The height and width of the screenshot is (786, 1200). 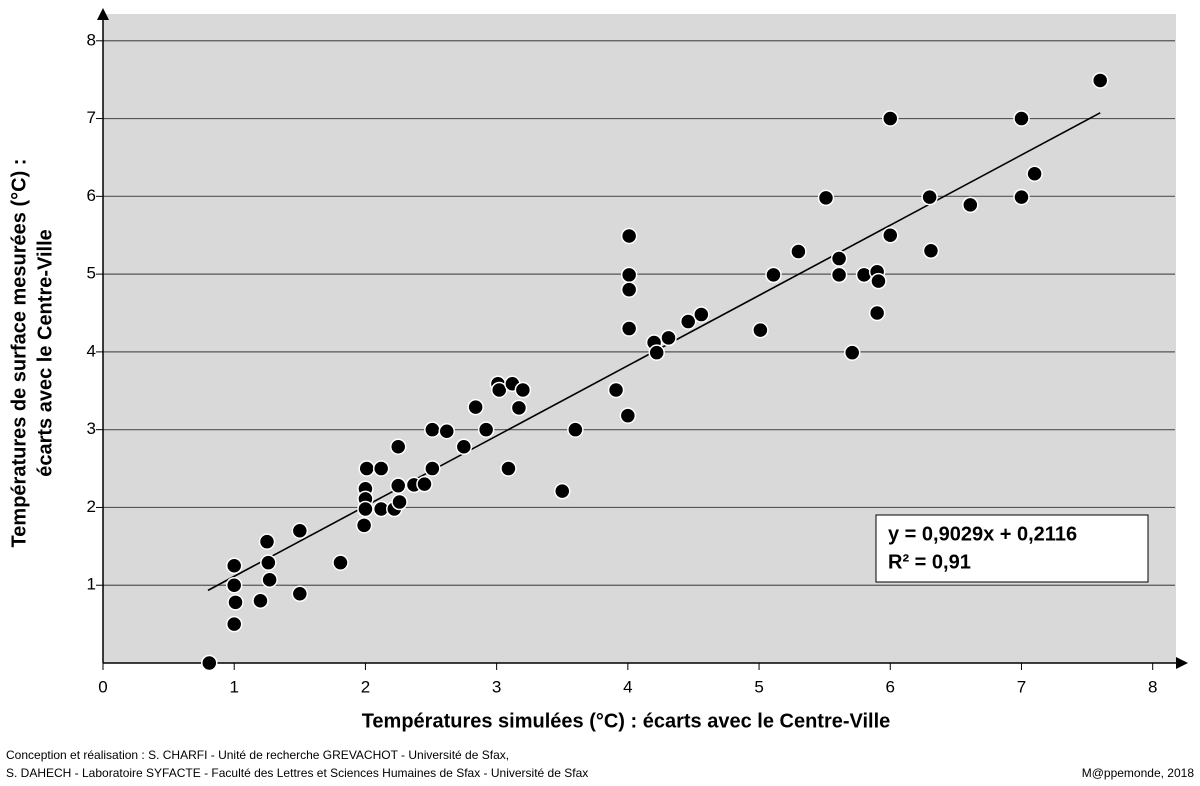 What do you see at coordinates (91, 117) in the screenshot?
I see `y-tick-label: 7` at bounding box center [91, 117].